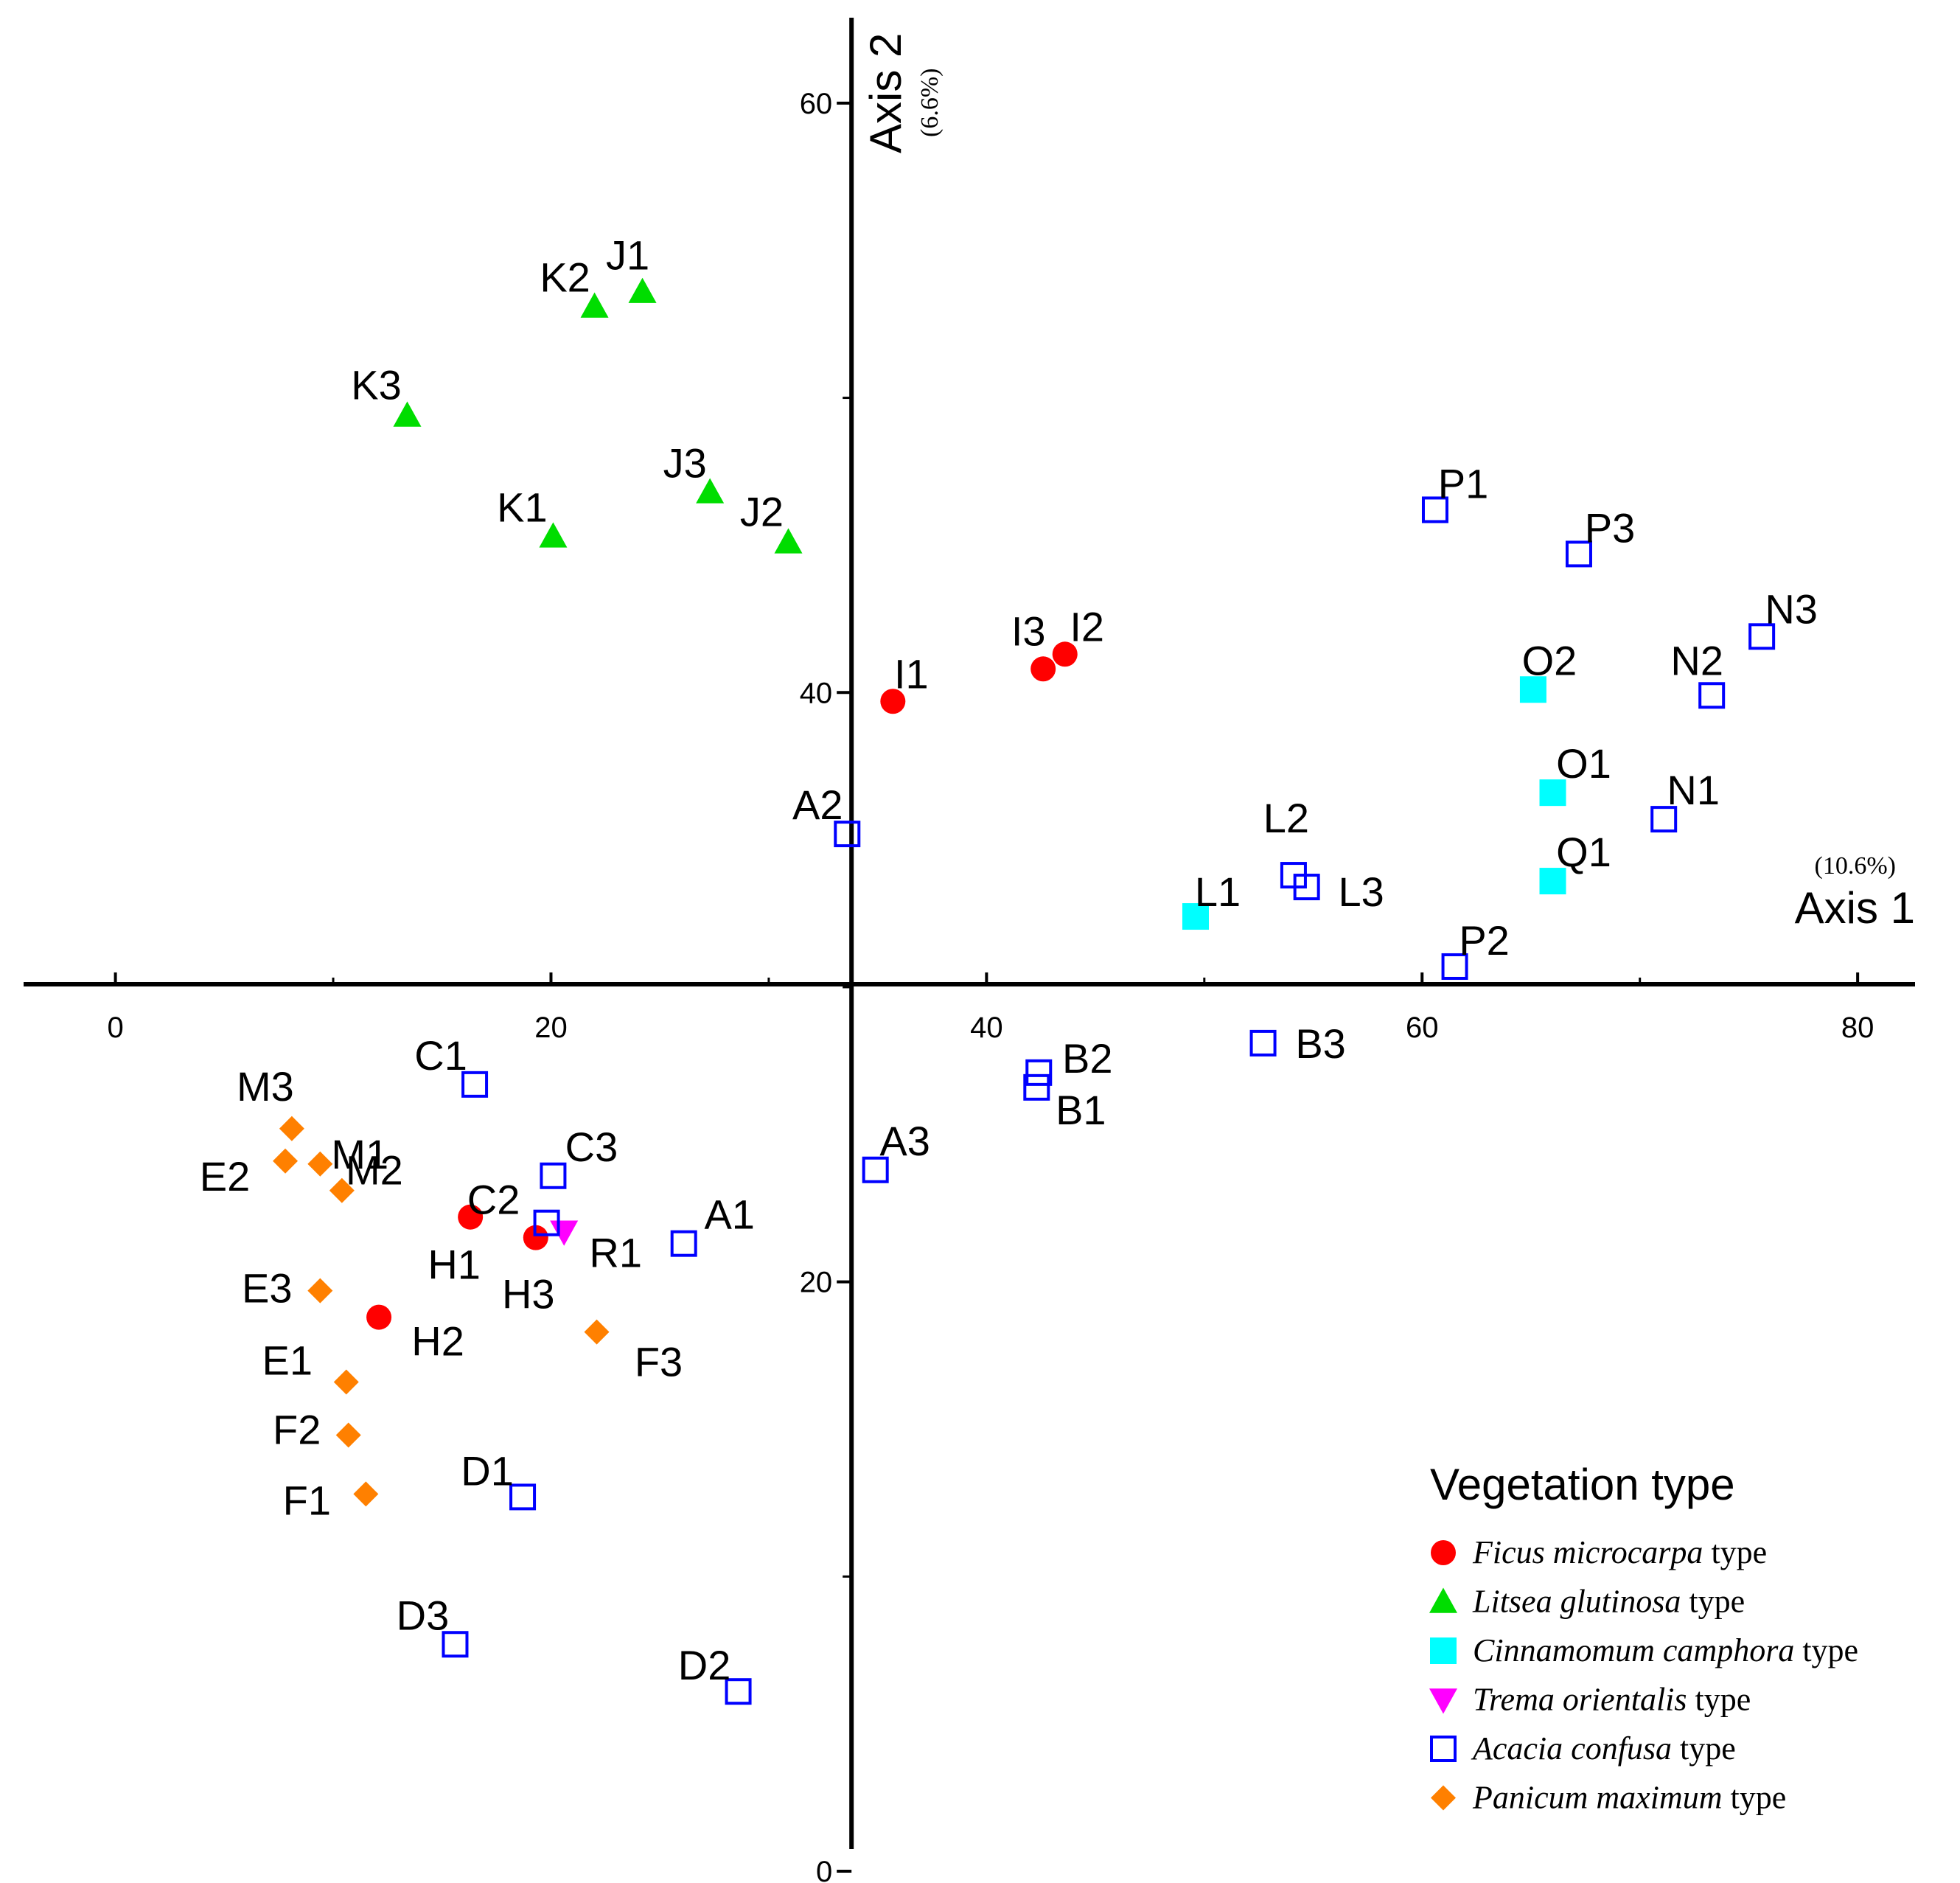 The image size is (1960, 1883). I want to click on point-label-h2: H2, so click(437, 1341).